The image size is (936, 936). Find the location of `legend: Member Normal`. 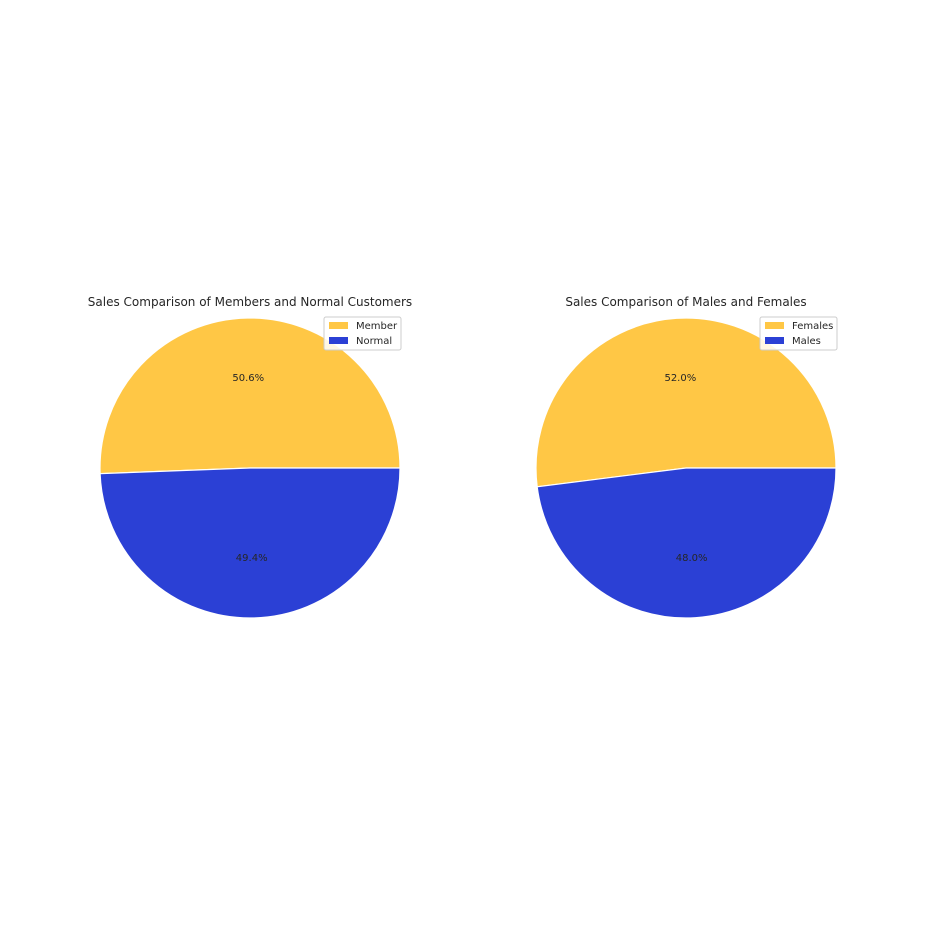

legend: Member Normal is located at coordinates (362, 333).